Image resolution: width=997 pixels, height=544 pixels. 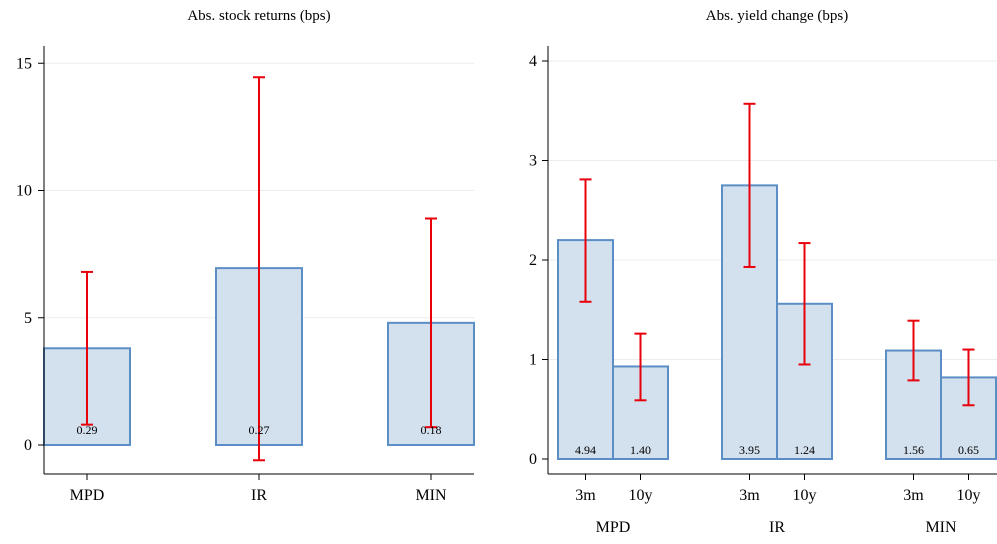 I want to click on x-sublabel-ir-3m: 3m, so click(x=749, y=495).